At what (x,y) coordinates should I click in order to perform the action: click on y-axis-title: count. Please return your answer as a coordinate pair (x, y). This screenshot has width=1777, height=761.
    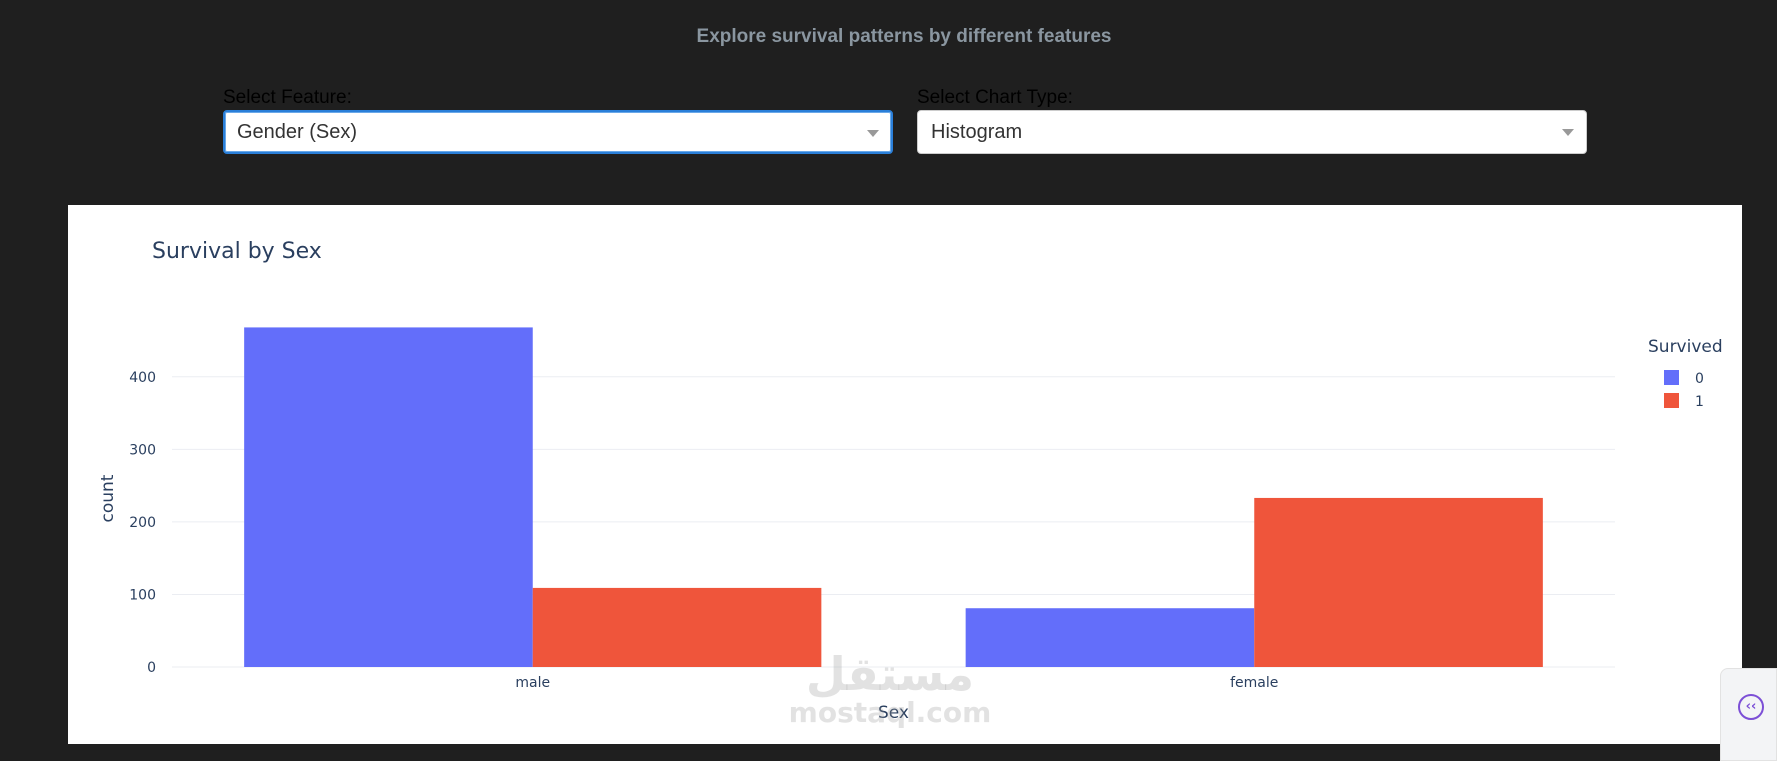
    Looking at the image, I should click on (108, 498).